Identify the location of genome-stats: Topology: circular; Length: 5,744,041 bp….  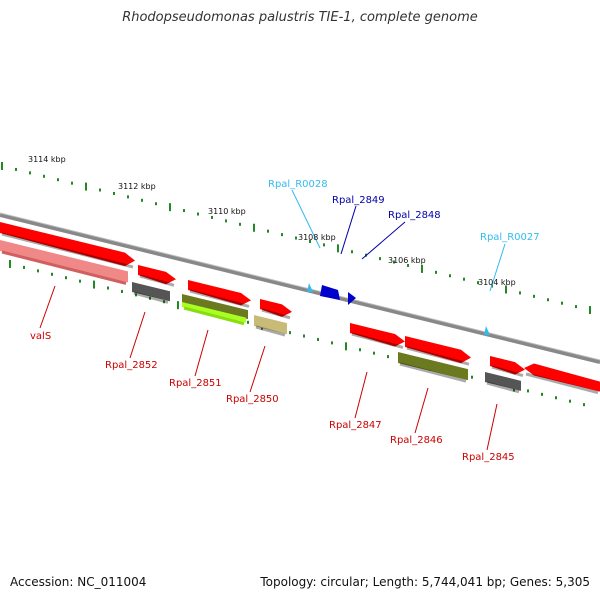
(425, 582).